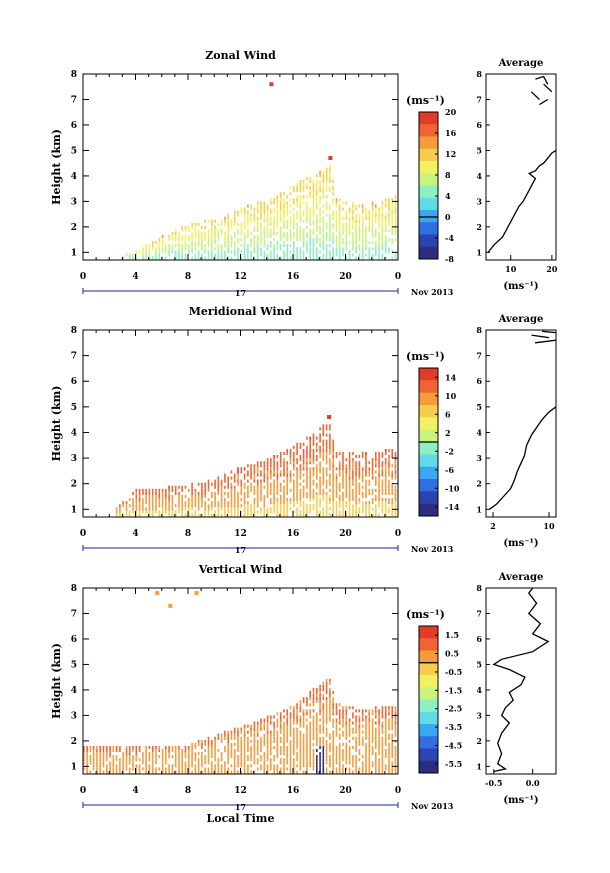 Image resolution: width=610 pixels, height=873 pixels. Describe the element at coordinates (545, 341) in the screenshot. I see `average-profile-segment` at that location.